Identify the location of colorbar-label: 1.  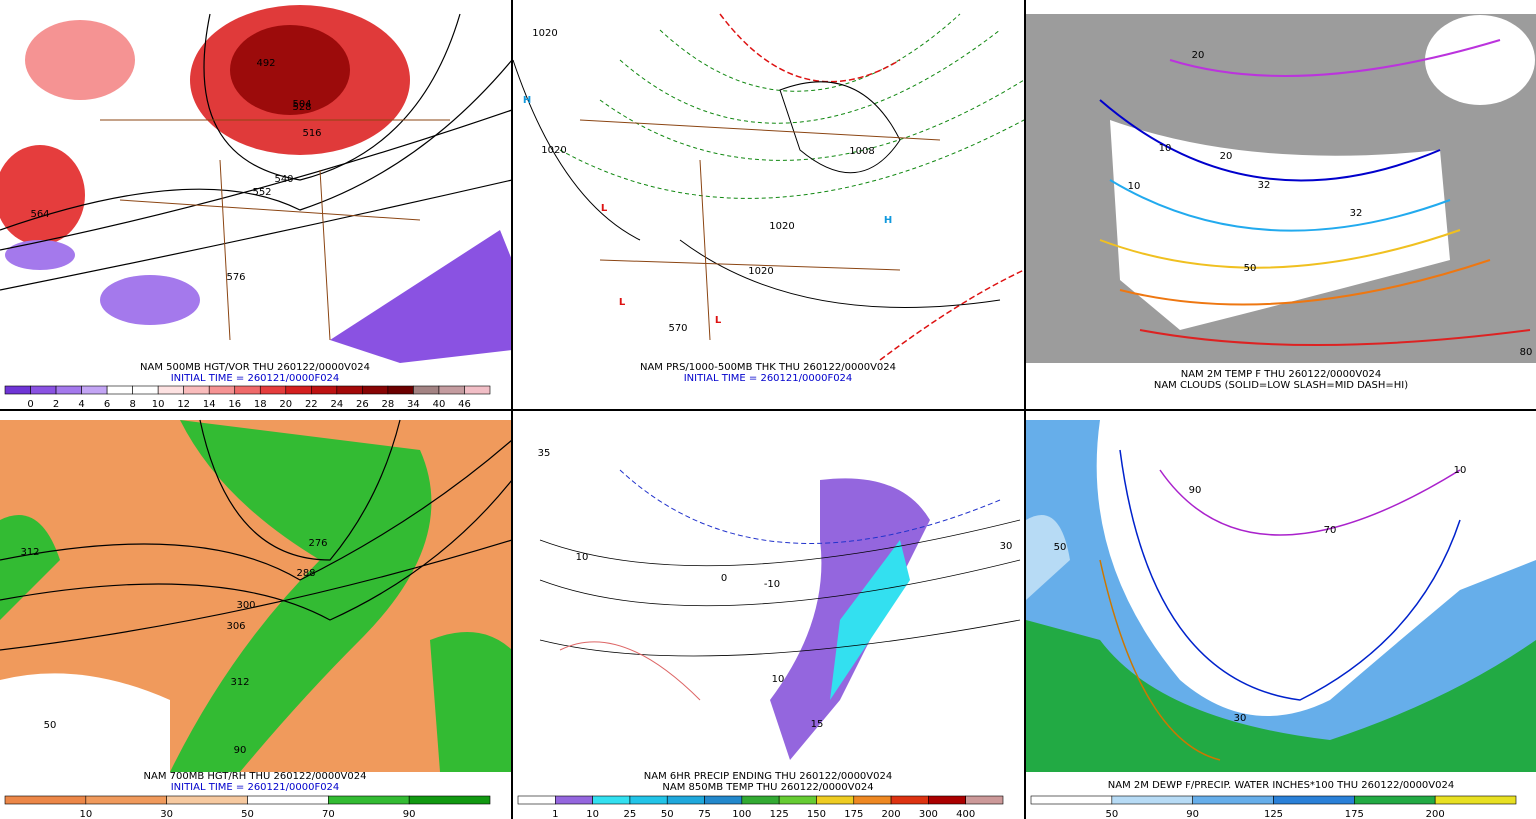
(555, 814).